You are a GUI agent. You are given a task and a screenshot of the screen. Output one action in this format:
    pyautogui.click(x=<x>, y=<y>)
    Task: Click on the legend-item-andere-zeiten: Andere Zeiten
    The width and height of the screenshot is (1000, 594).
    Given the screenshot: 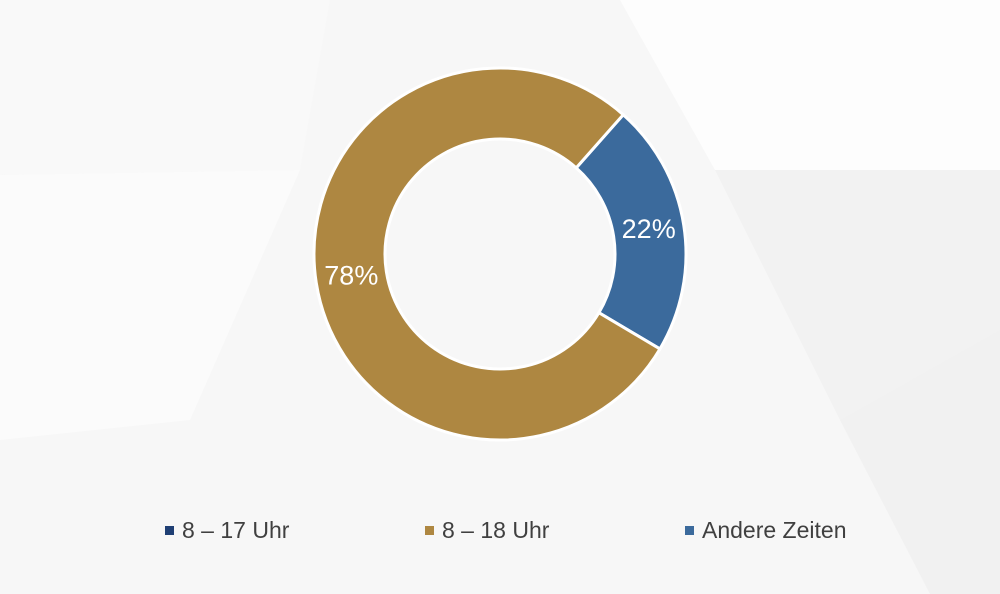 What is the action you would take?
    pyautogui.click(x=765, y=530)
    